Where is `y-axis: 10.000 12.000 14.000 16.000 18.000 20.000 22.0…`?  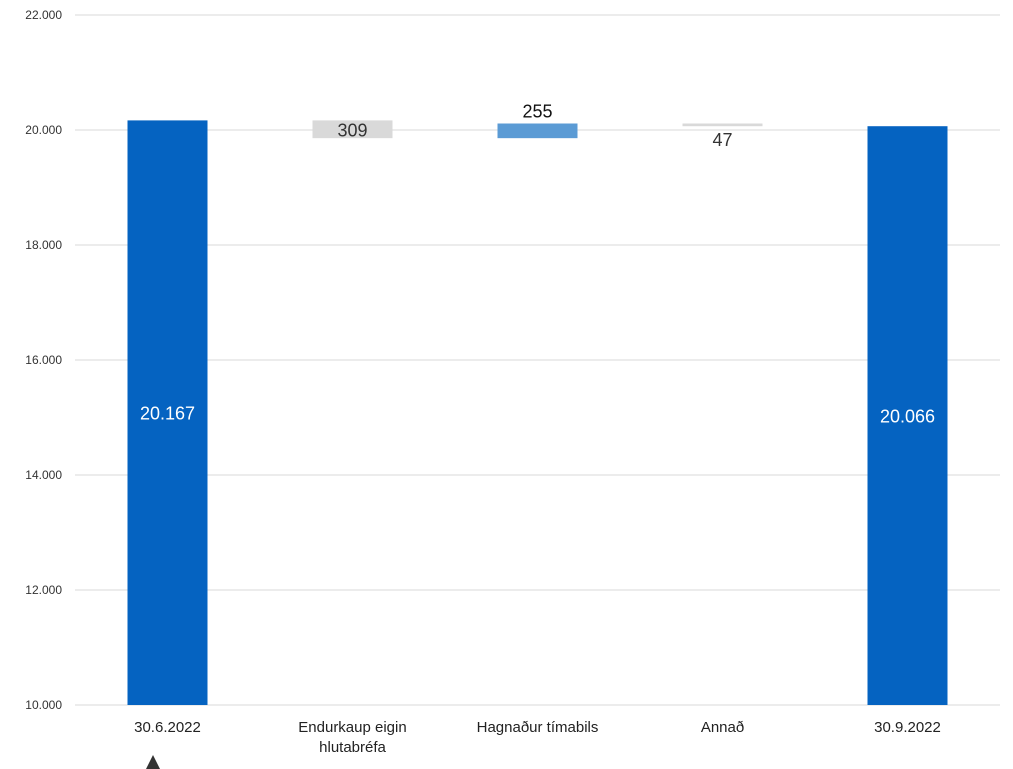 y-axis: 10.000 12.000 14.000 16.000 18.000 20.000 22.0… is located at coordinates (43, 360).